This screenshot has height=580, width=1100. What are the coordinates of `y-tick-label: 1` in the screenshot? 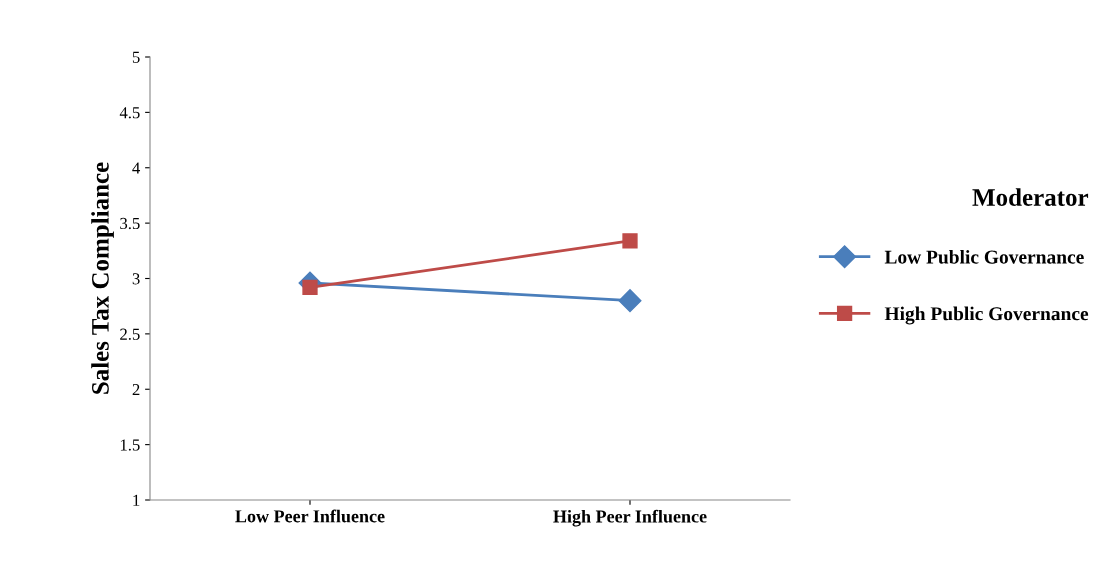 It's located at (136, 500).